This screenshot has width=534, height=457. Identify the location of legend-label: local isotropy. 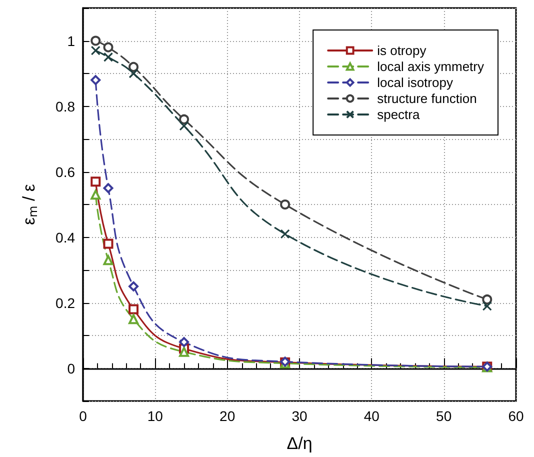
(415, 82).